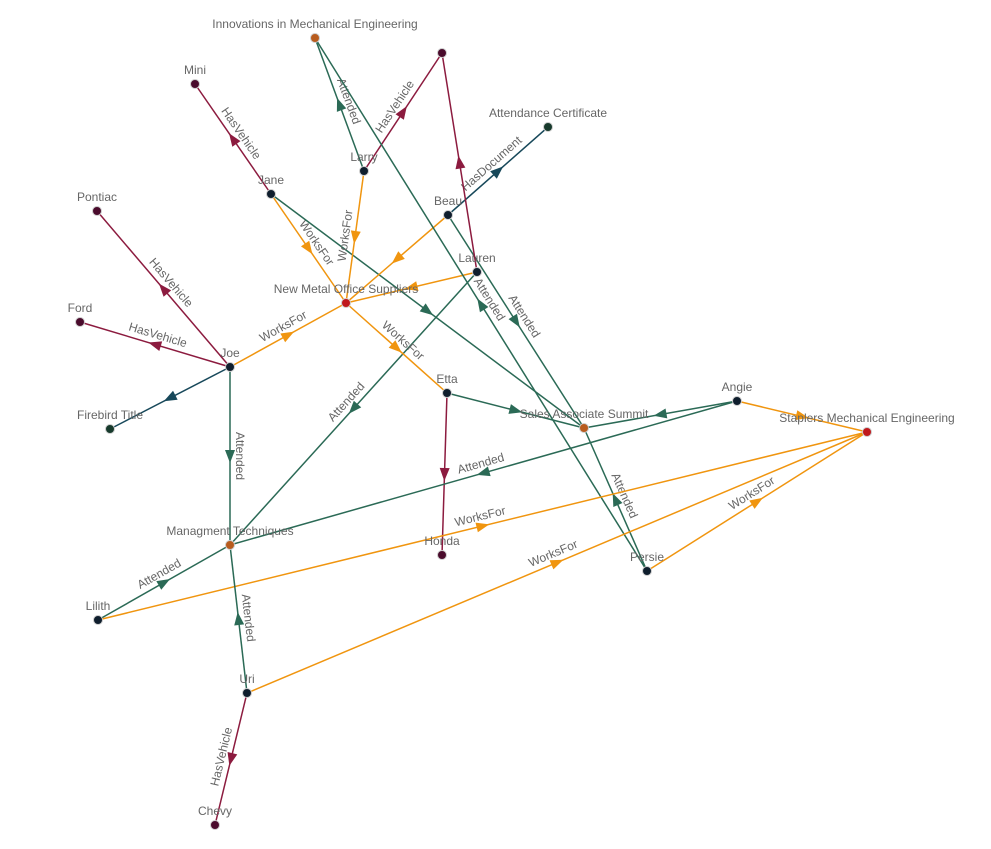 This screenshot has height=849, width=991. What do you see at coordinates (647, 563) in the screenshot?
I see `node-persie: Persie` at bounding box center [647, 563].